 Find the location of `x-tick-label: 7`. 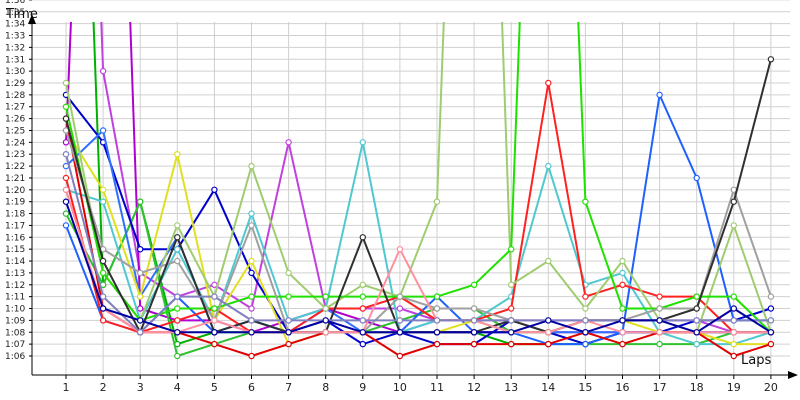

x-tick-label: 7 is located at coordinates (288, 387).